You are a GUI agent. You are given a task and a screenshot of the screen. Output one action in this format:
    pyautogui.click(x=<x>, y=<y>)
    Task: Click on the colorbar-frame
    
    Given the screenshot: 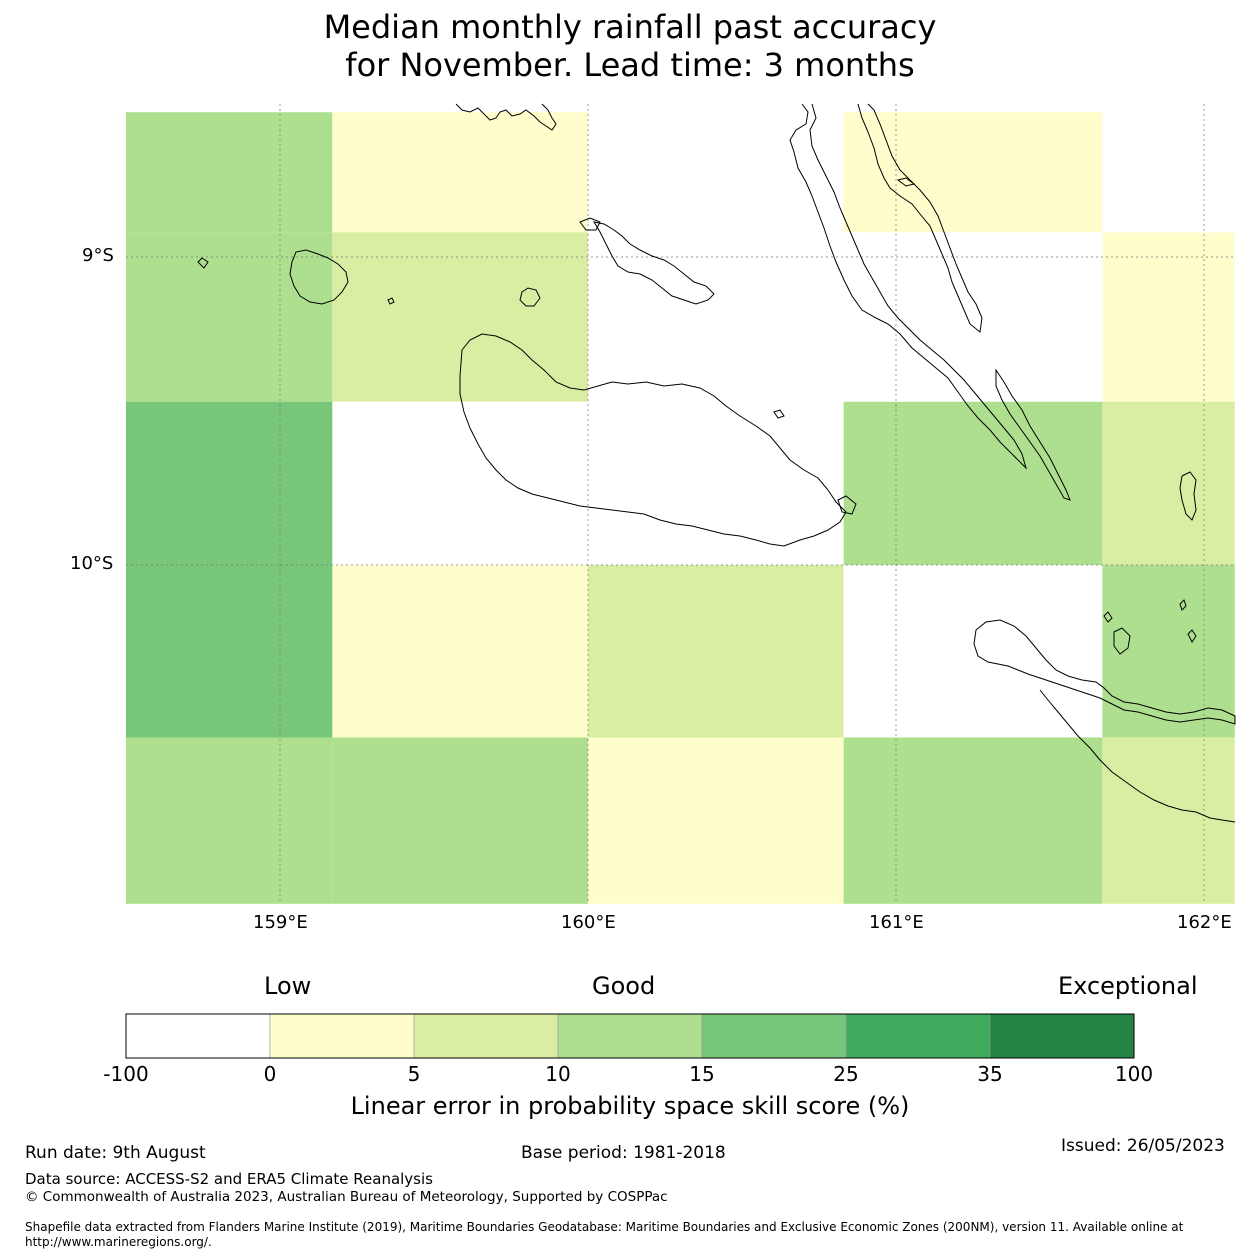 What is the action you would take?
    pyautogui.click(x=630, y=1036)
    